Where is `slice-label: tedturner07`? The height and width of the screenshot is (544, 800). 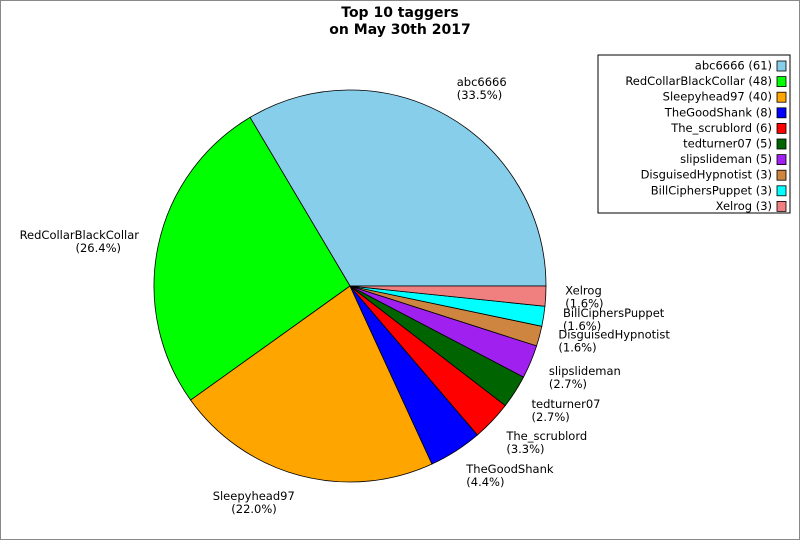 slice-label: tedturner07 is located at coordinates (566, 404).